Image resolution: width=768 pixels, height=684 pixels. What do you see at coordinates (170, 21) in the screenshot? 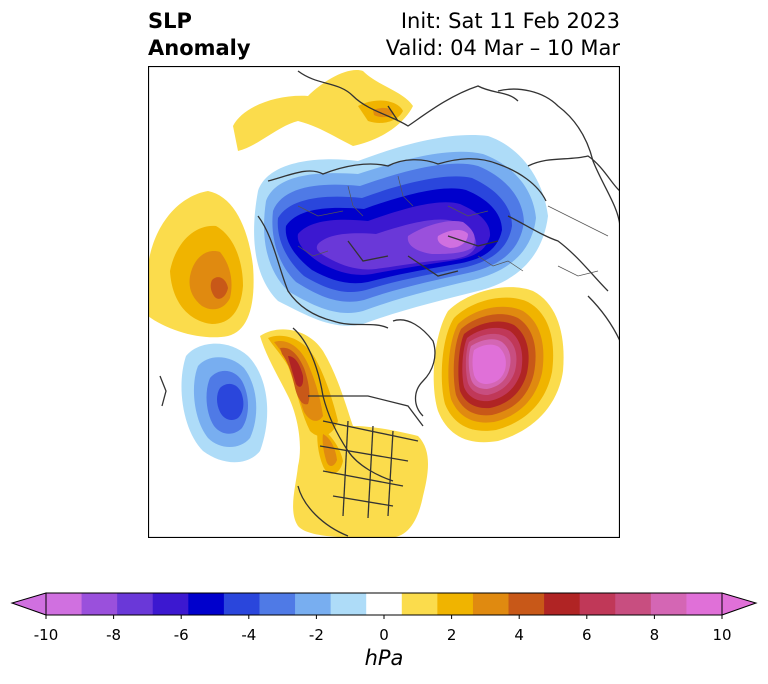
I see `title-line-1: SLP` at bounding box center [170, 21].